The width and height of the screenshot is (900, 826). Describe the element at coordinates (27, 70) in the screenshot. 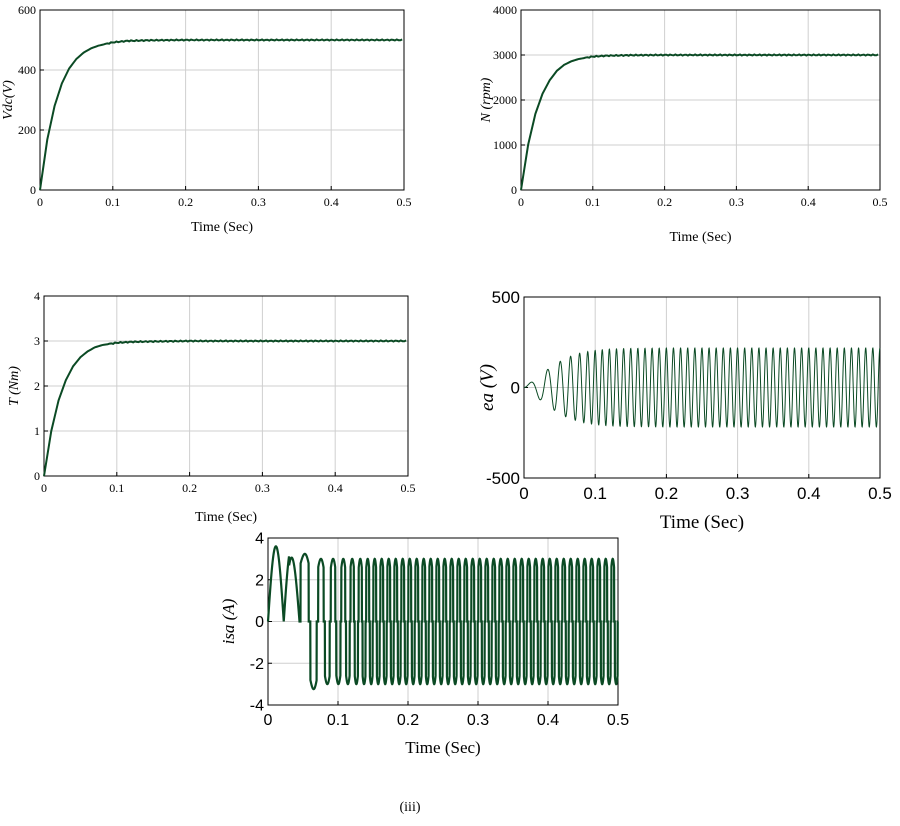

I see `y-tick-label: 400` at that location.